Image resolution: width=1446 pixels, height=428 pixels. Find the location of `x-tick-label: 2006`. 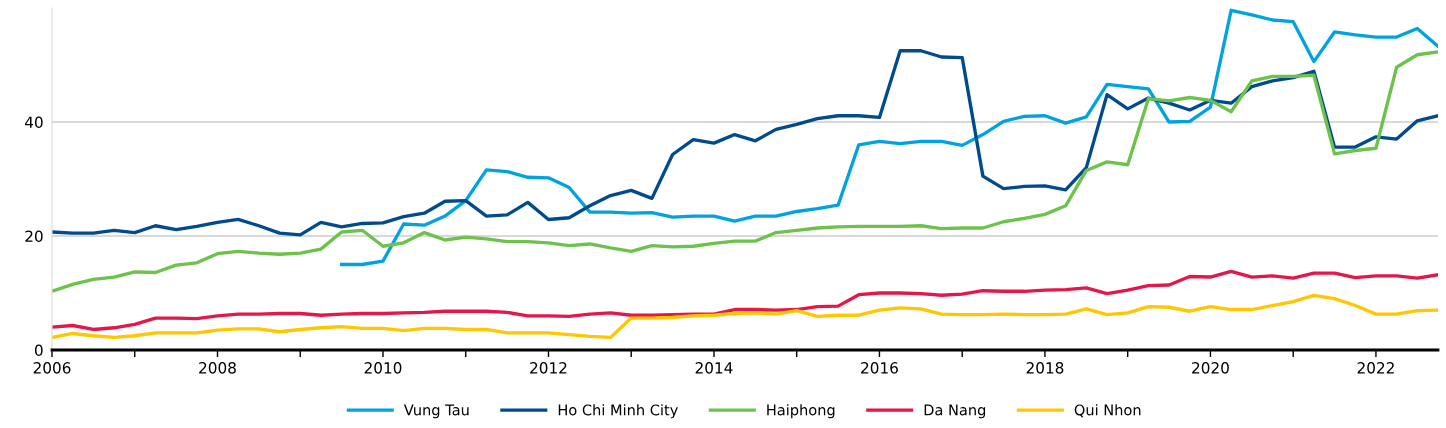

x-tick-label: 2006 is located at coordinates (52, 368).